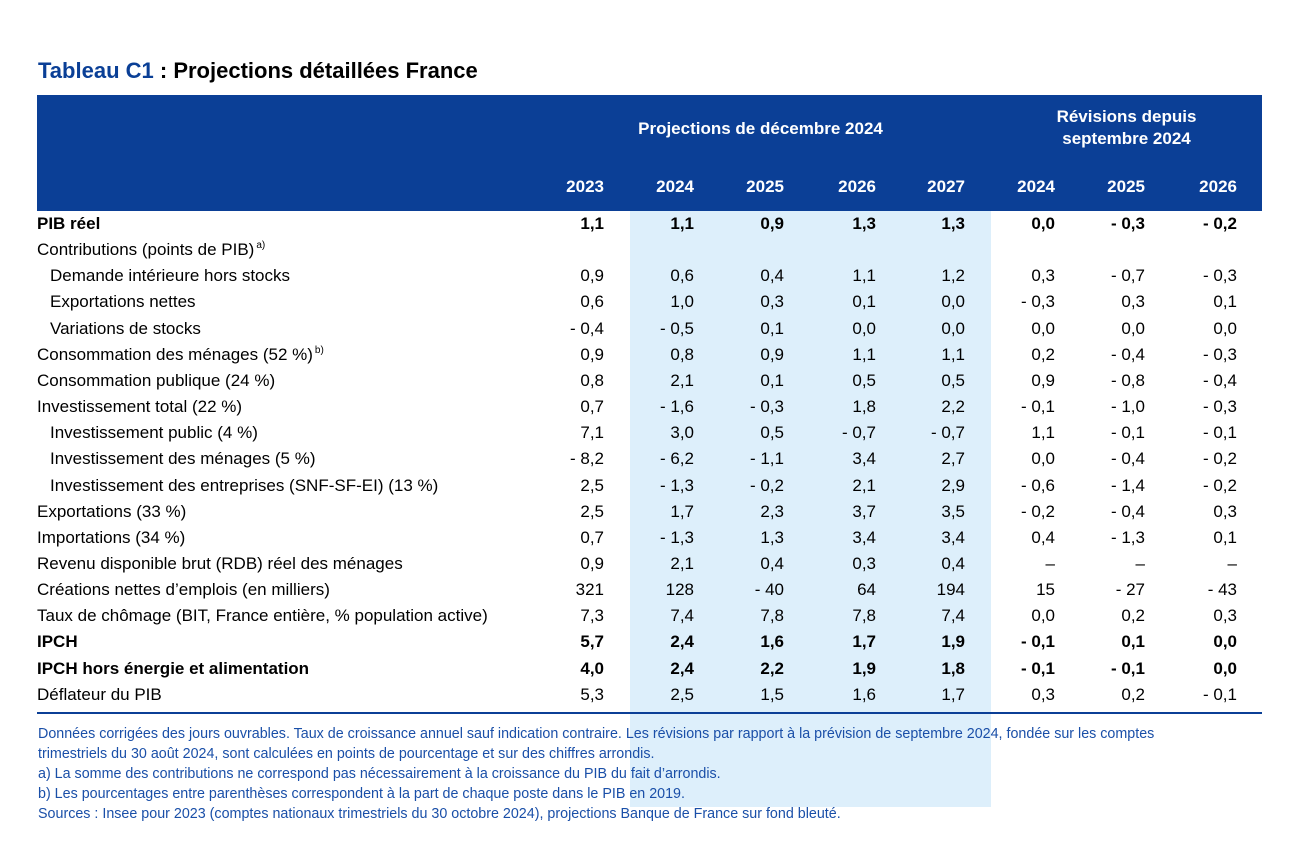  Describe the element at coordinates (125, 328) in the screenshot. I see `row-label-text: Variations de stocks` at that location.